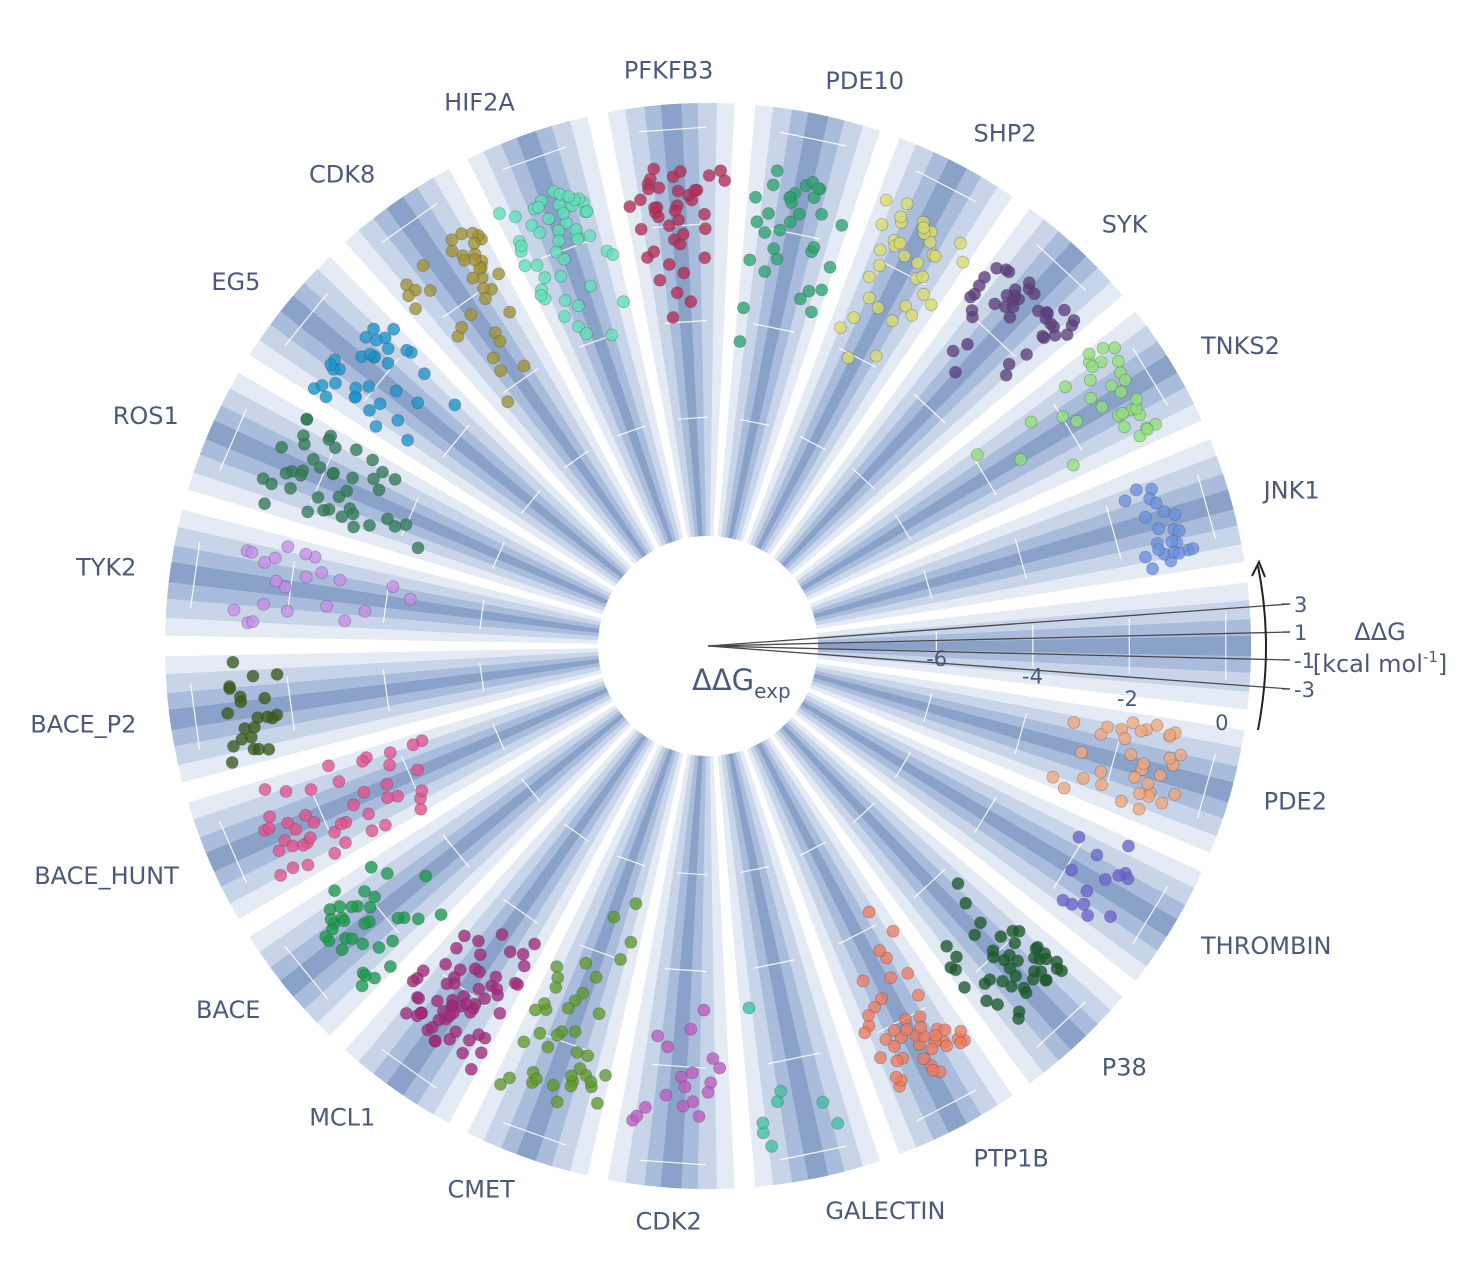  Describe the element at coordinates (772, 691) in the screenshot. I see `radial-axis-title-subscript: exp` at that location.